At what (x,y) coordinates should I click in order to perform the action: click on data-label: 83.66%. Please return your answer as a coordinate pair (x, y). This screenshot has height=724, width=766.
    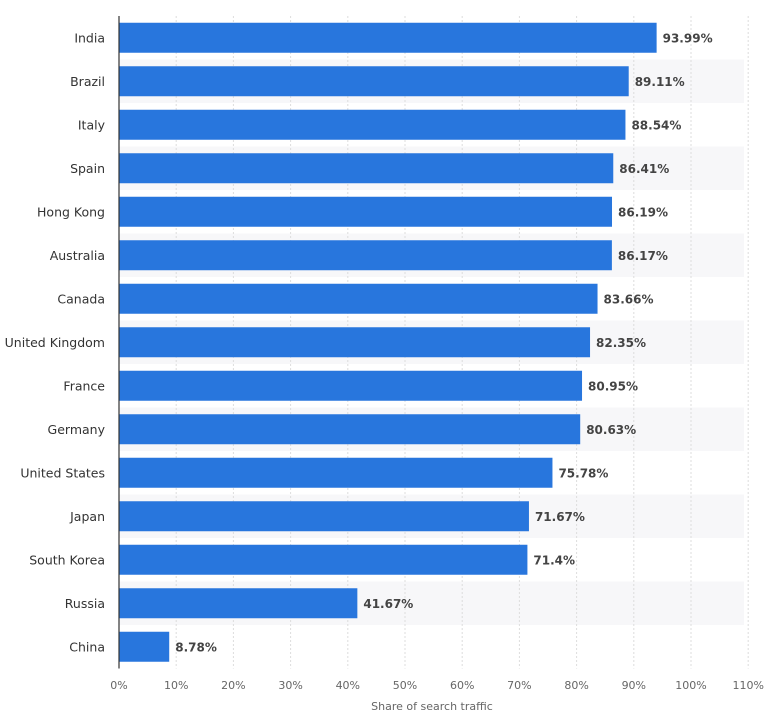
    Looking at the image, I should click on (629, 299).